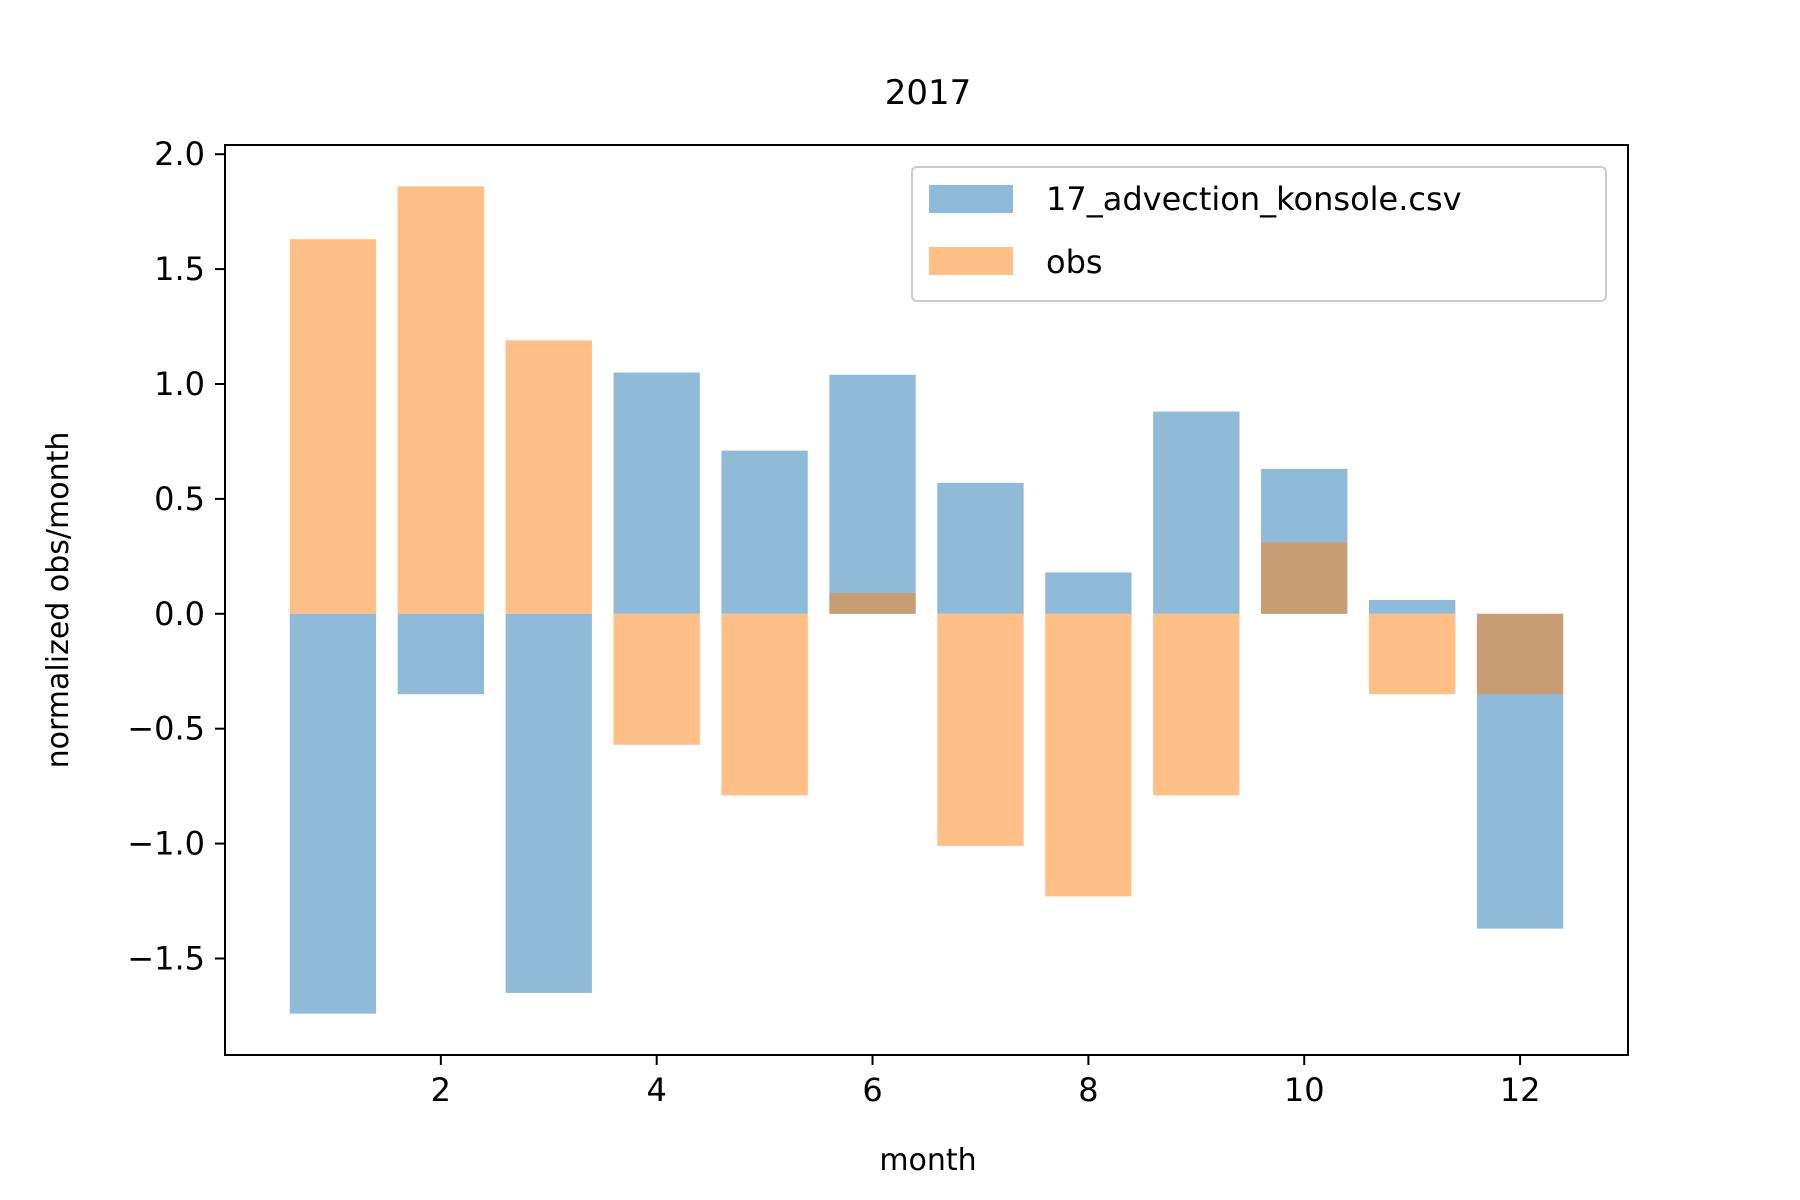 This screenshot has width=1800, height=1200. Describe the element at coordinates (166, 729) in the screenshot. I see `y-tick-label--0.5: −0.5` at that location.